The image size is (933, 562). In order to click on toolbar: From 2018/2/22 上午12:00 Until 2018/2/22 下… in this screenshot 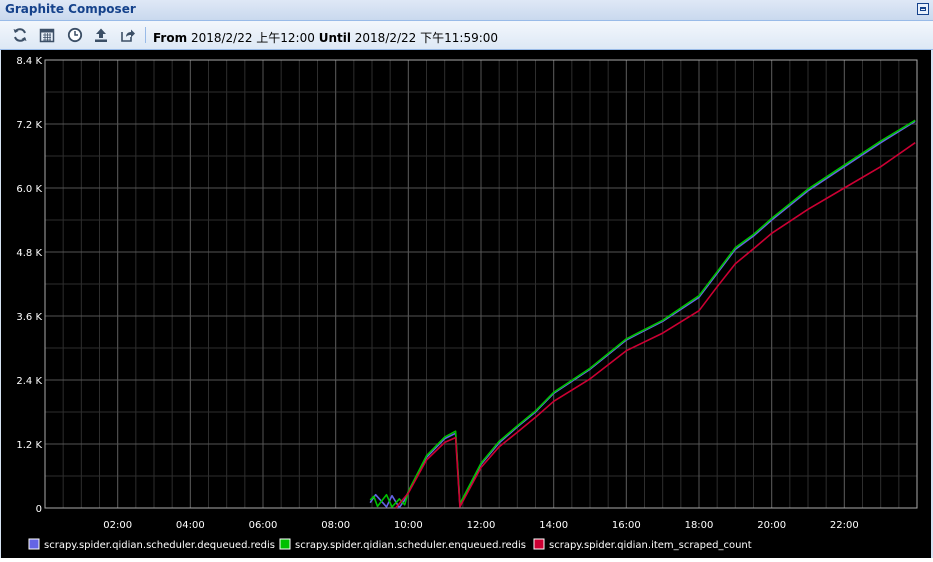, I will do `click(466, 35)`.